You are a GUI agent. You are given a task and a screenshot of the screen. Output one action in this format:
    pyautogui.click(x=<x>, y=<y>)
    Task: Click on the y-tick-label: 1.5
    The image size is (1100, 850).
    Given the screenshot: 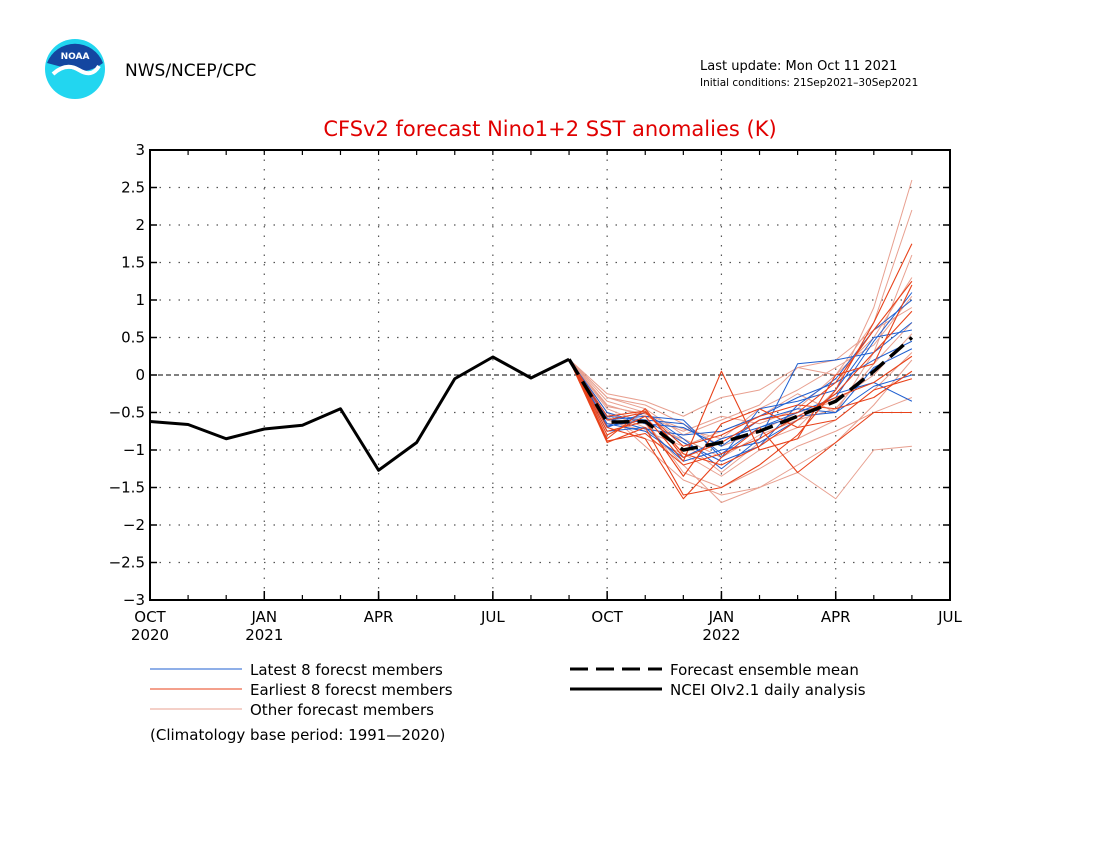 What is the action you would take?
    pyautogui.click(x=133, y=263)
    